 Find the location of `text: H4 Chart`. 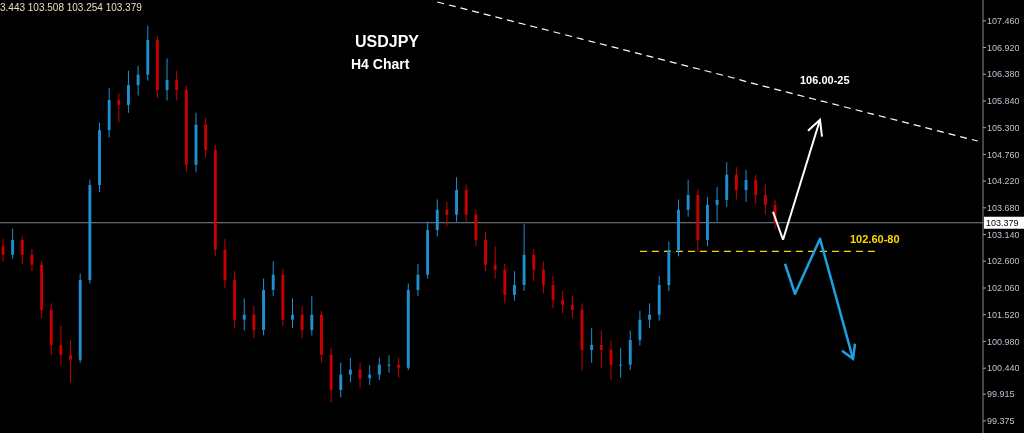

text: H4 Chart is located at coordinates (380, 64).